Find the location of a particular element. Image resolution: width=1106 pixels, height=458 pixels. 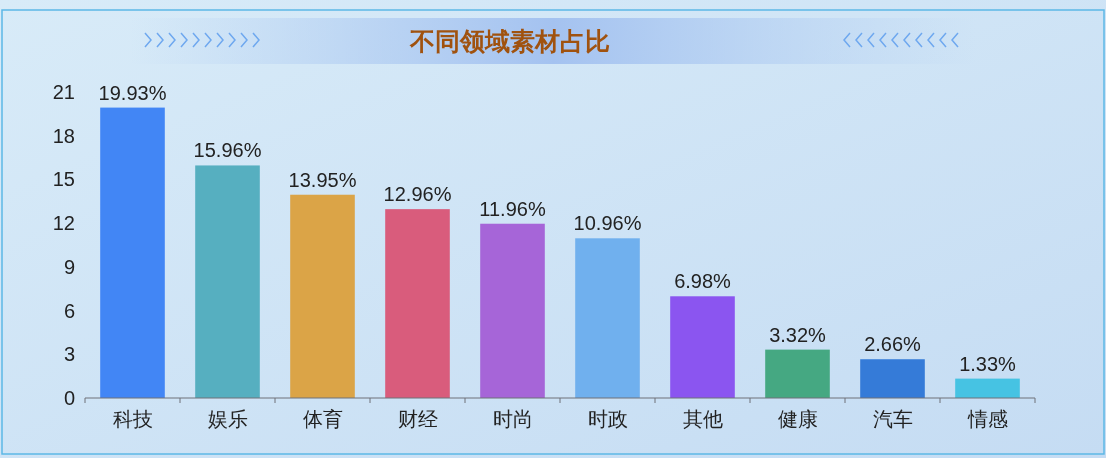

data-label: 6.98% is located at coordinates (703, 281).